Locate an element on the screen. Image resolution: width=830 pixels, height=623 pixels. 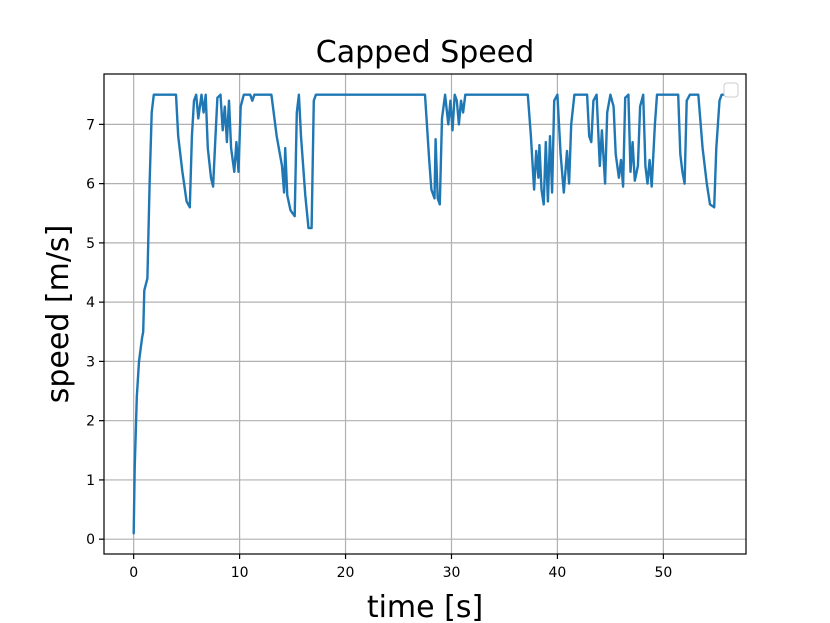
y-tick-label: 3 is located at coordinates (90, 362).